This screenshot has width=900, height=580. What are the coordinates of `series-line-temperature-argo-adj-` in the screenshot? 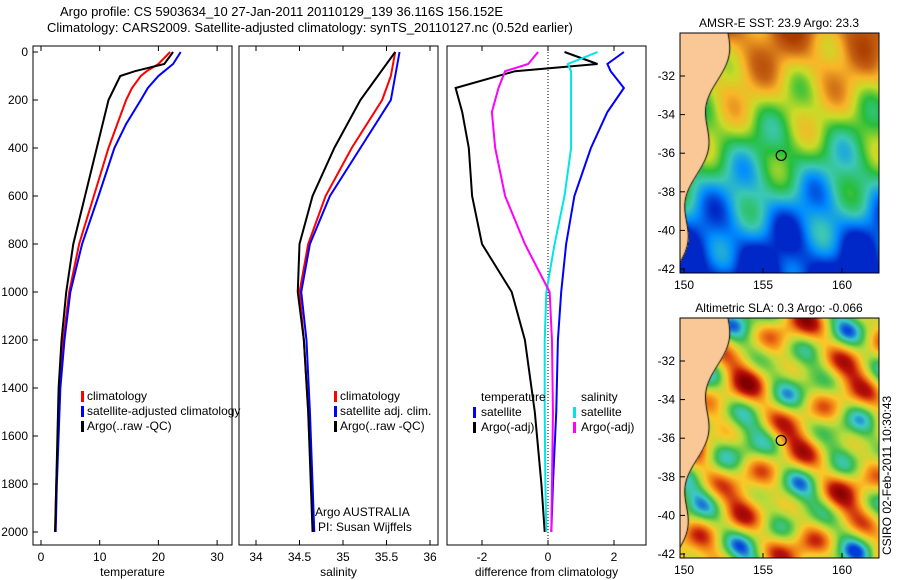 It's located at (526, 292).